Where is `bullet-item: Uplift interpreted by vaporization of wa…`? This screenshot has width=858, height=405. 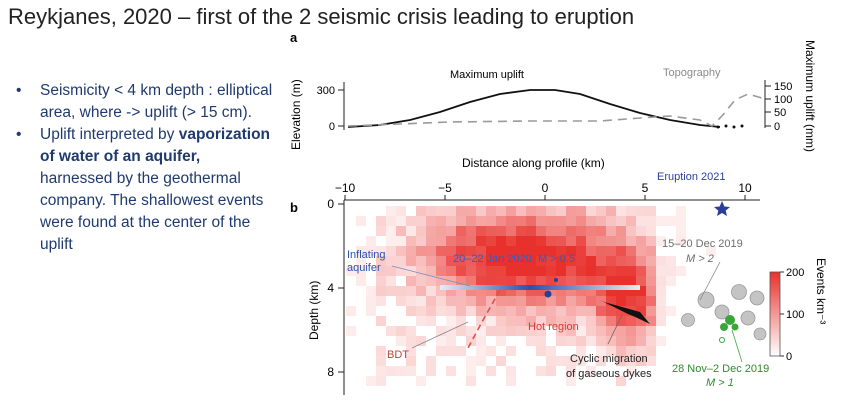 bullet-item: Uplift interpreted by vaporization of wa… is located at coordinates (145, 190).